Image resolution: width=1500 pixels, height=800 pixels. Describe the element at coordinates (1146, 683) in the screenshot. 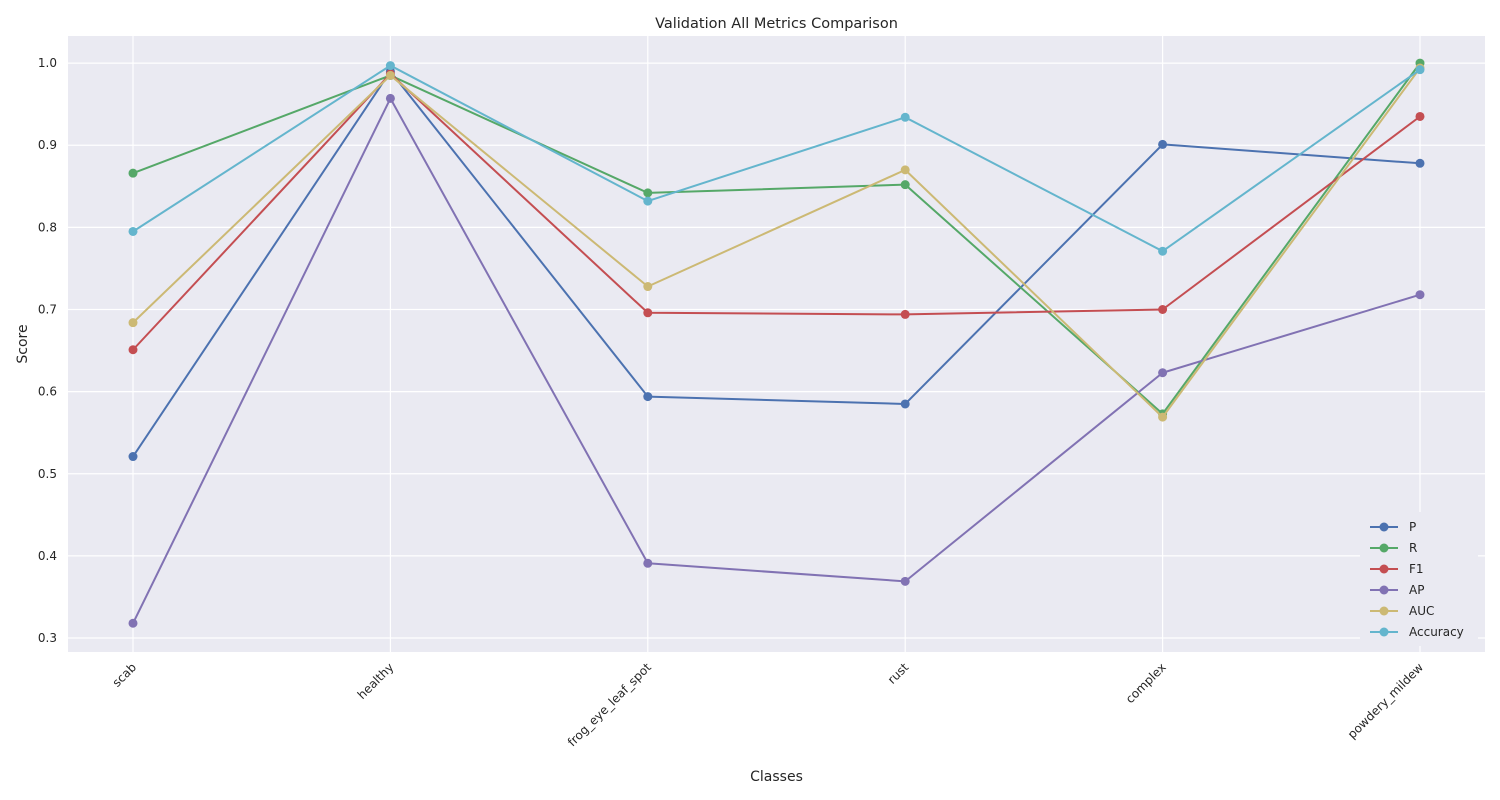

I see `x-tick-label: complex` at that location.